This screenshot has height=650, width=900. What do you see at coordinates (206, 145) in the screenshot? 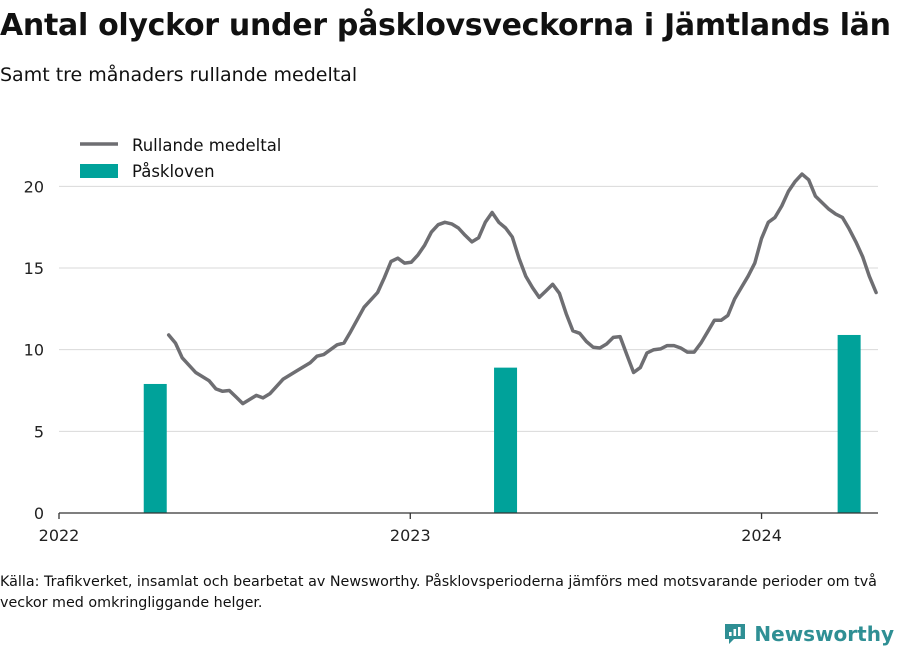
I see `legend-label-rolling-average: Rullande medeltal` at bounding box center [206, 145].